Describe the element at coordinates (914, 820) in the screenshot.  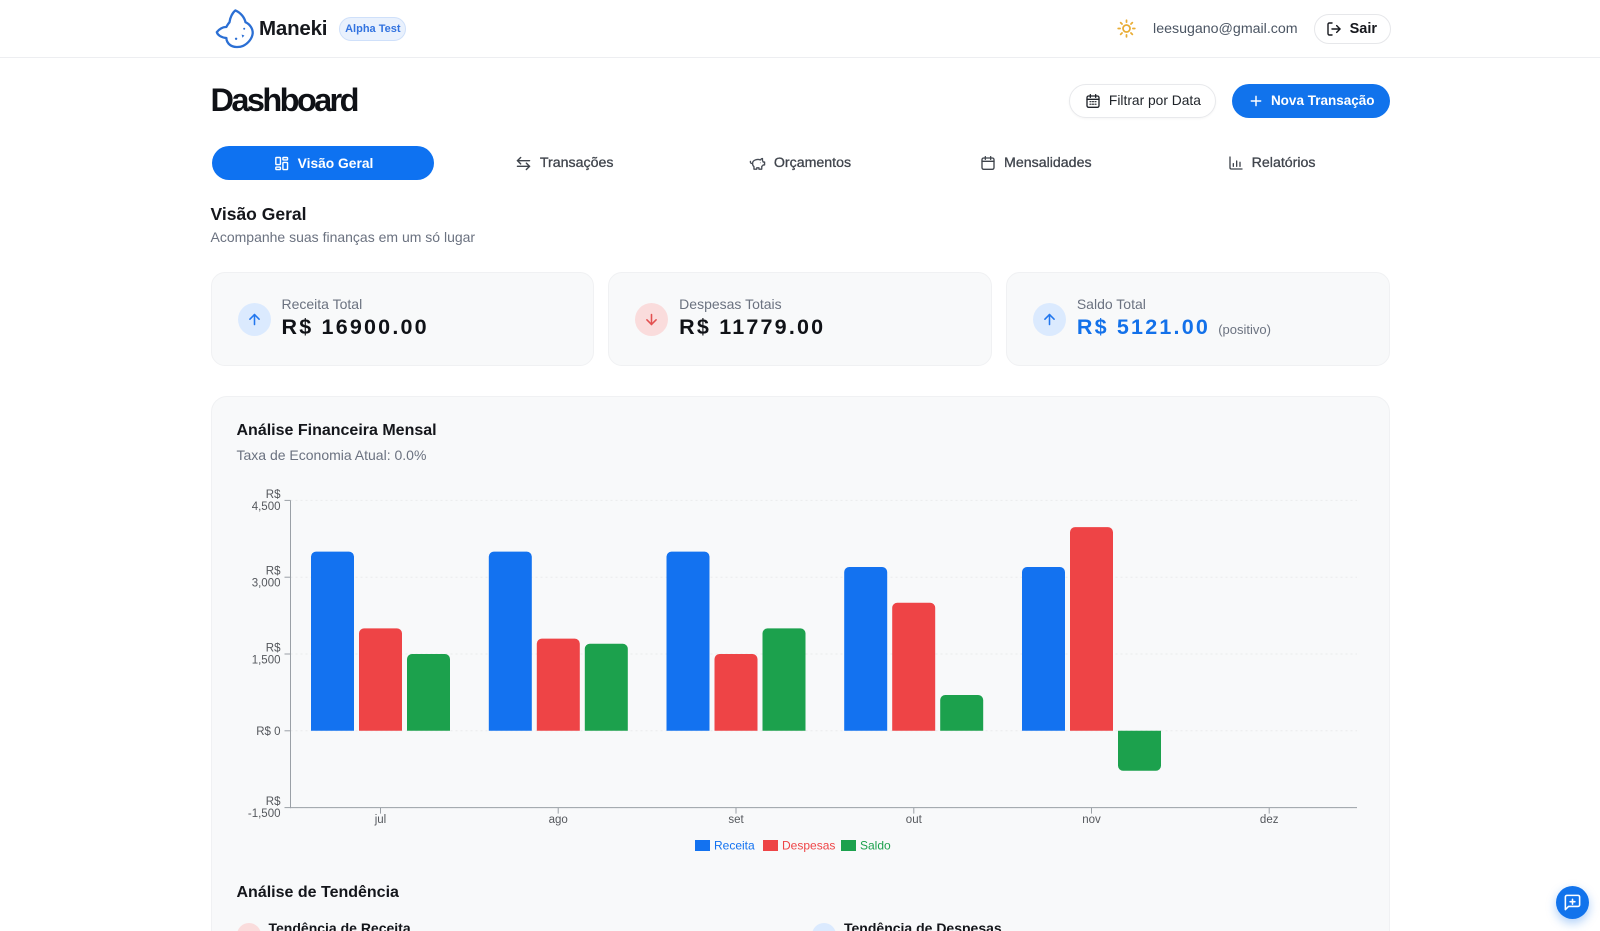
I see `svg-text: out` at that location.